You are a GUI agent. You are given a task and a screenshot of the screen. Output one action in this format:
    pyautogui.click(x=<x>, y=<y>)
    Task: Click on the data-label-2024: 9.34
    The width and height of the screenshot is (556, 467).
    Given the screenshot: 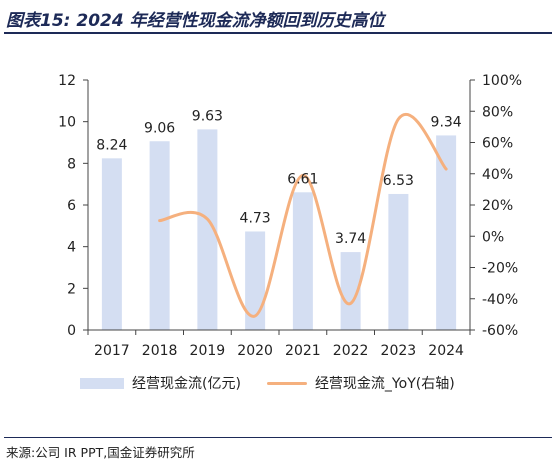 What is the action you would take?
    pyautogui.click(x=446, y=122)
    